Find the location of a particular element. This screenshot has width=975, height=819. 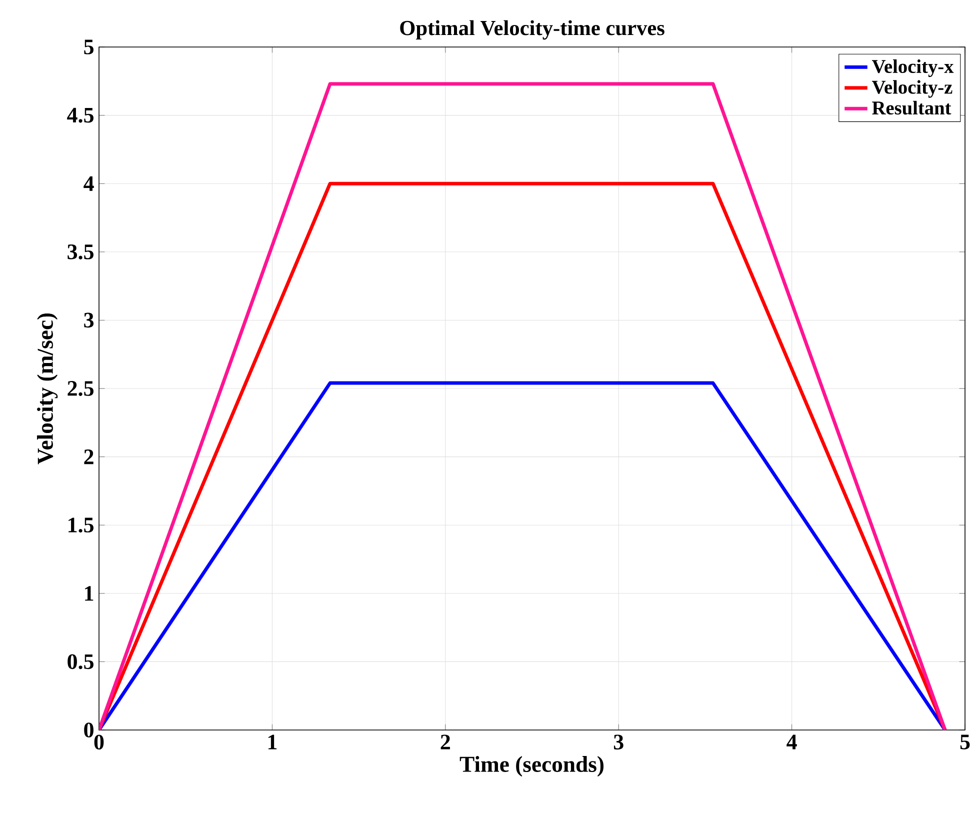

chart-title: Optimal Velocity-time curves is located at coordinates (532, 30).